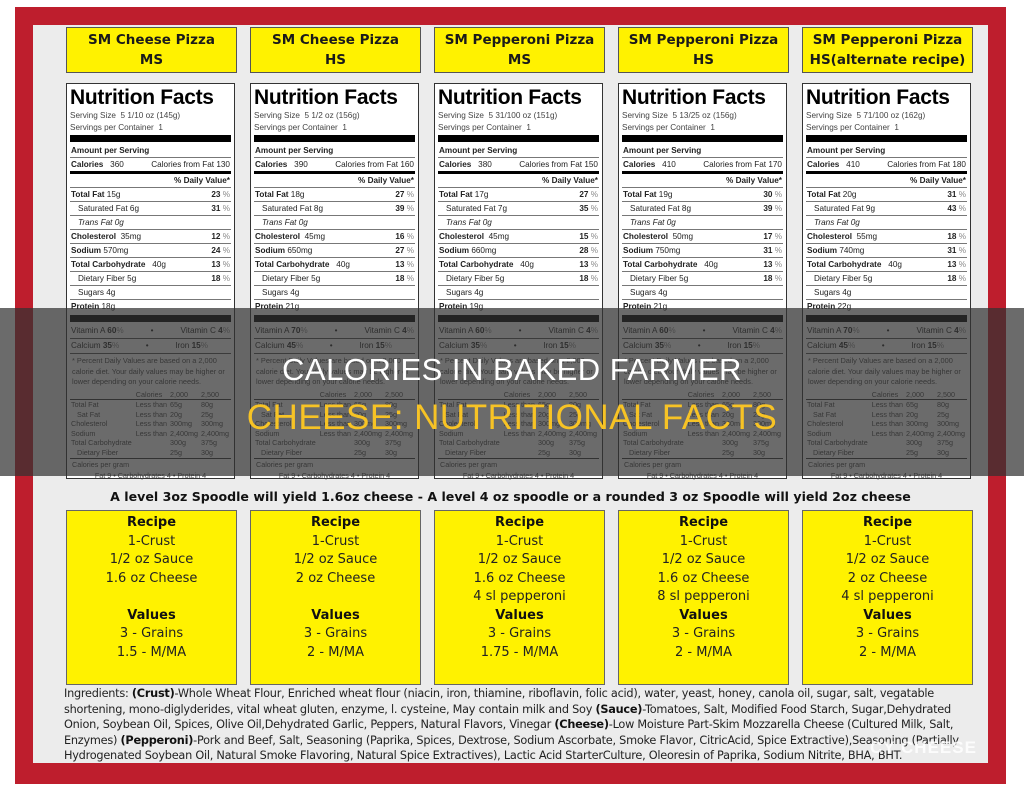 Image resolution: width=1024 pixels, height=791 pixels. What do you see at coordinates (519, 50) in the screenshot?
I see `product-title: SM Pepperoni Pizza MS` at bounding box center [519, 50].